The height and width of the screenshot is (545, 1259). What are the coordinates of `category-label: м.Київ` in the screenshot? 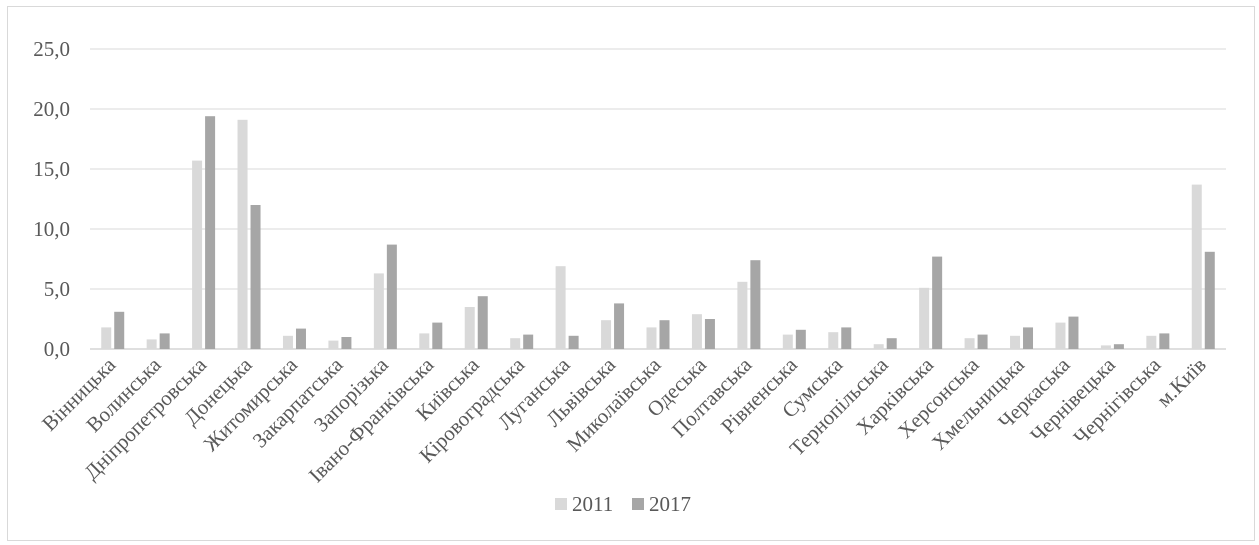 It's located at (1181, 382).